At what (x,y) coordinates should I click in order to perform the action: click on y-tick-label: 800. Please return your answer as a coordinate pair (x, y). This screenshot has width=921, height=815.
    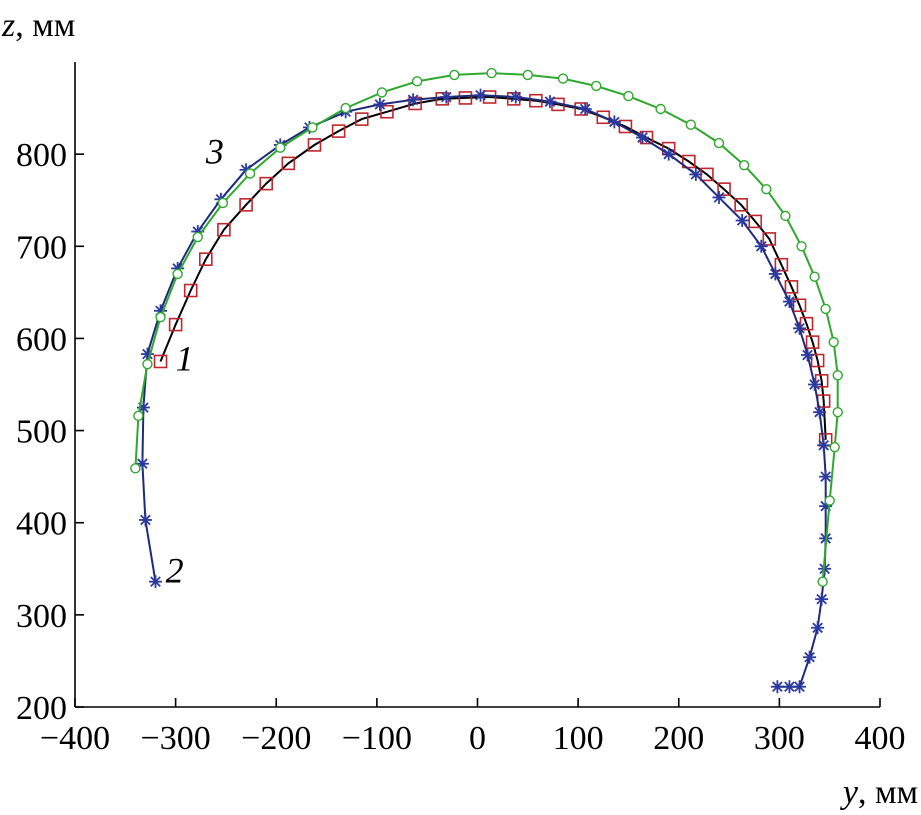
    Looking at the image, I should click on (41, 155).